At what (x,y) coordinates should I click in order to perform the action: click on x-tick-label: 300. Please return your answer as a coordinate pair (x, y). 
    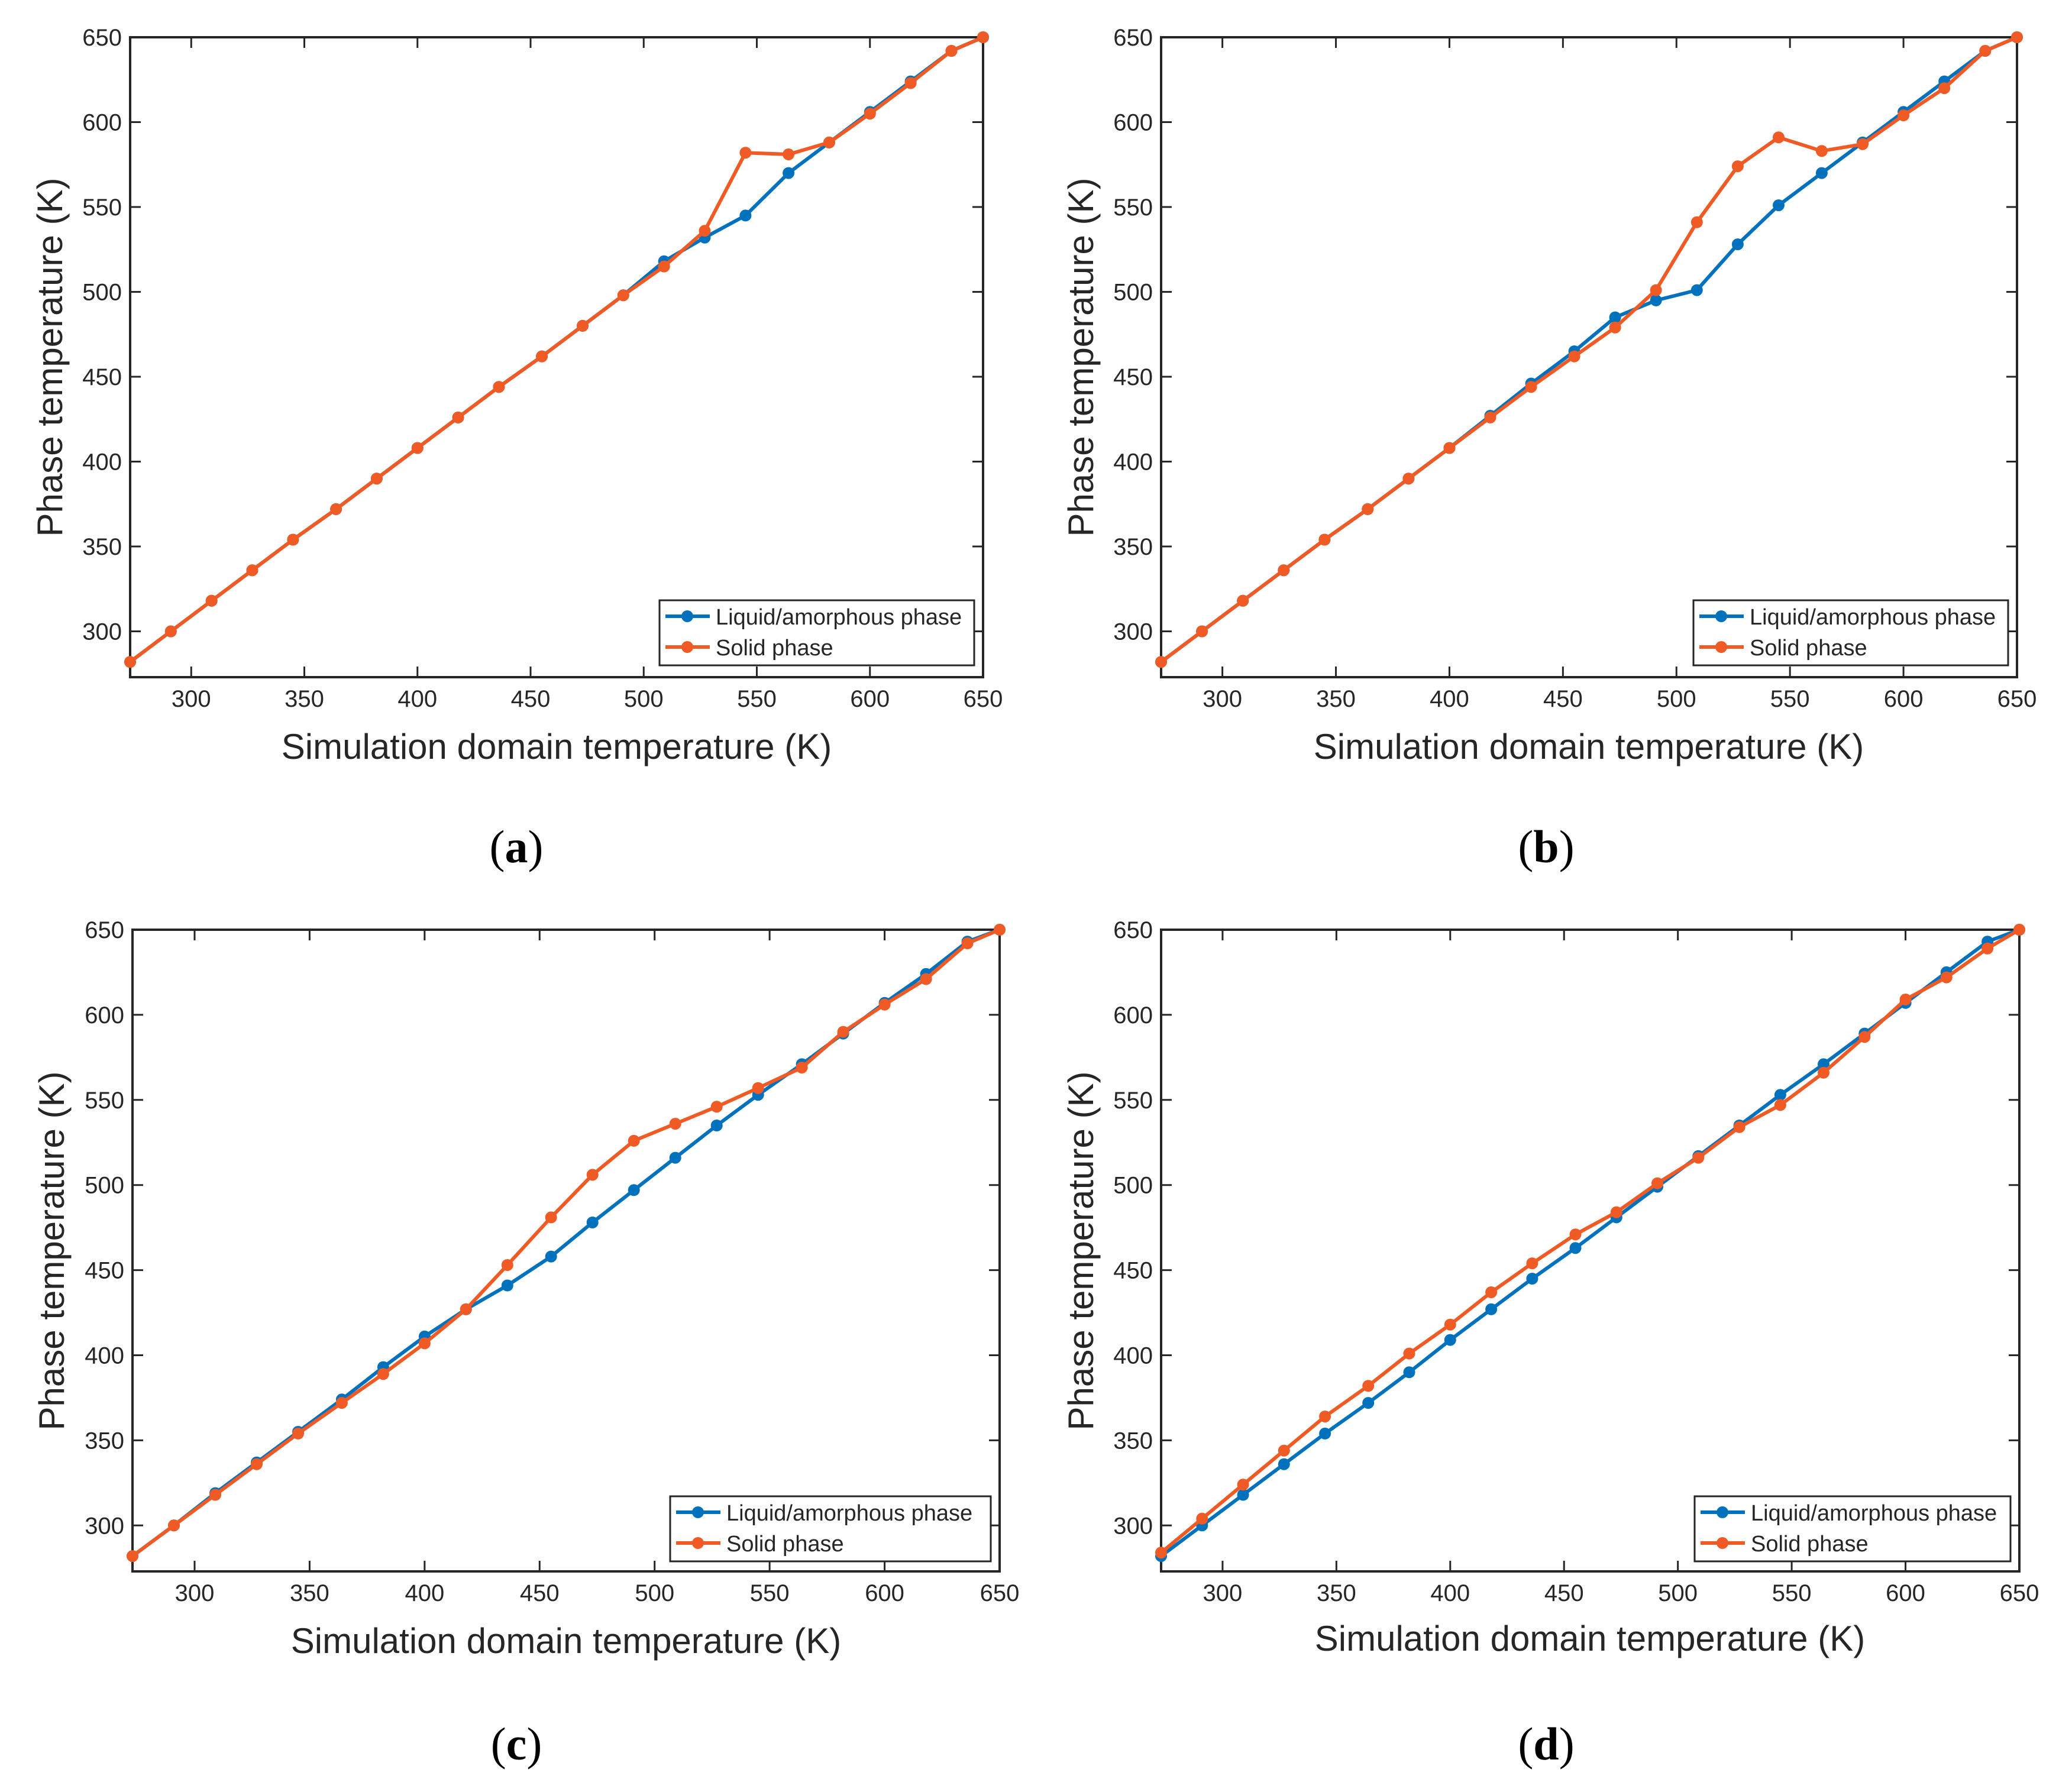
    Looking at the image, I should click on (1223, 1593).